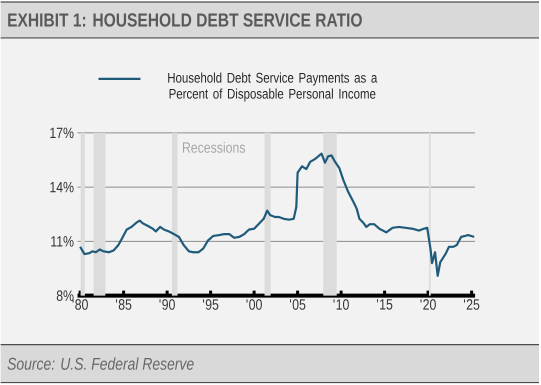 The height and width of the screenshot is (385, 541). Describe the element at coordinates (384, 304) in the screenshot. I see `x-tick-label: '15` at that location.